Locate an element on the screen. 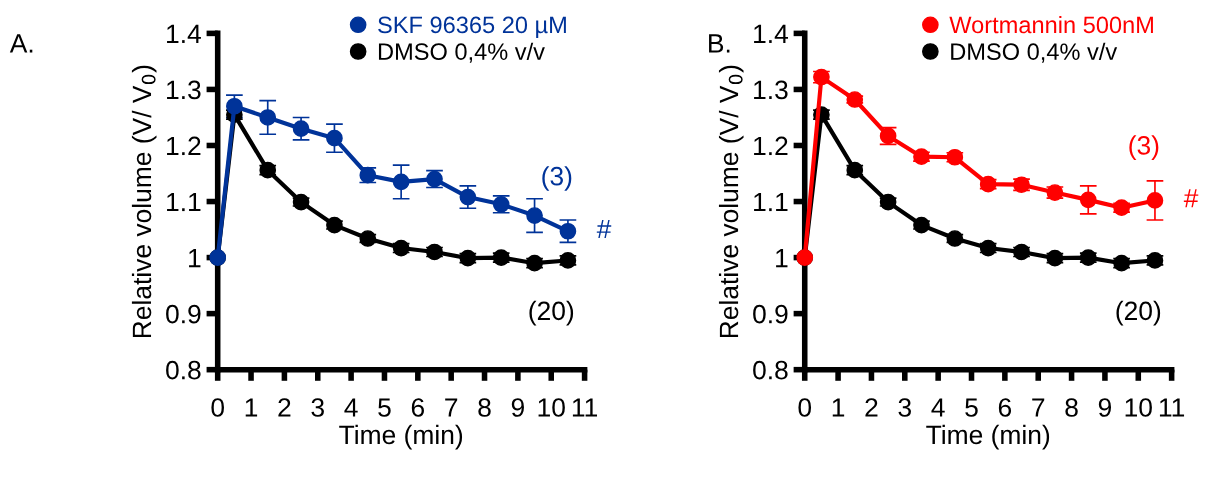  legend-label: SKF 96365 20 µM is located at coordinates (472, 27).